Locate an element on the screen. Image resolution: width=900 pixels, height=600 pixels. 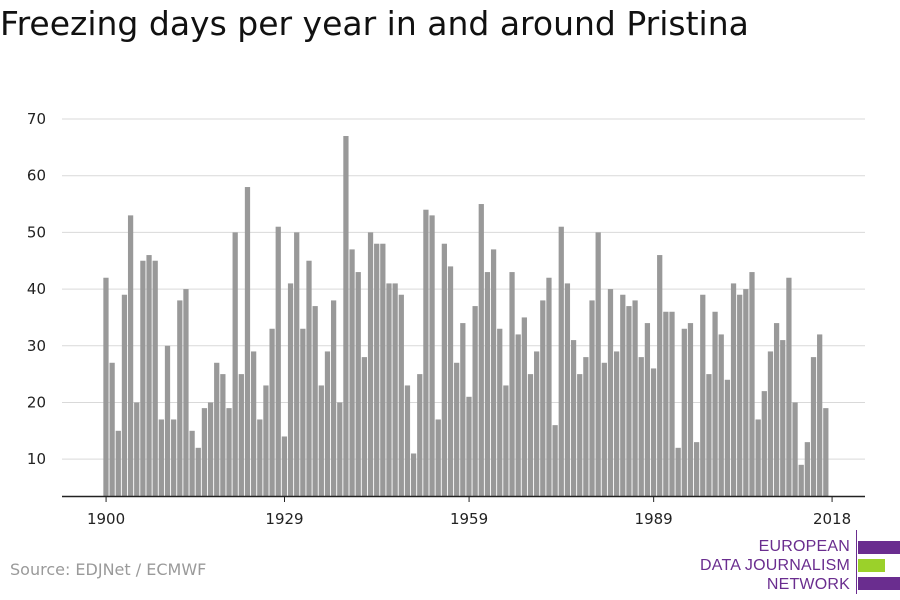
bar-2013 is located at coordinates (801, 480).